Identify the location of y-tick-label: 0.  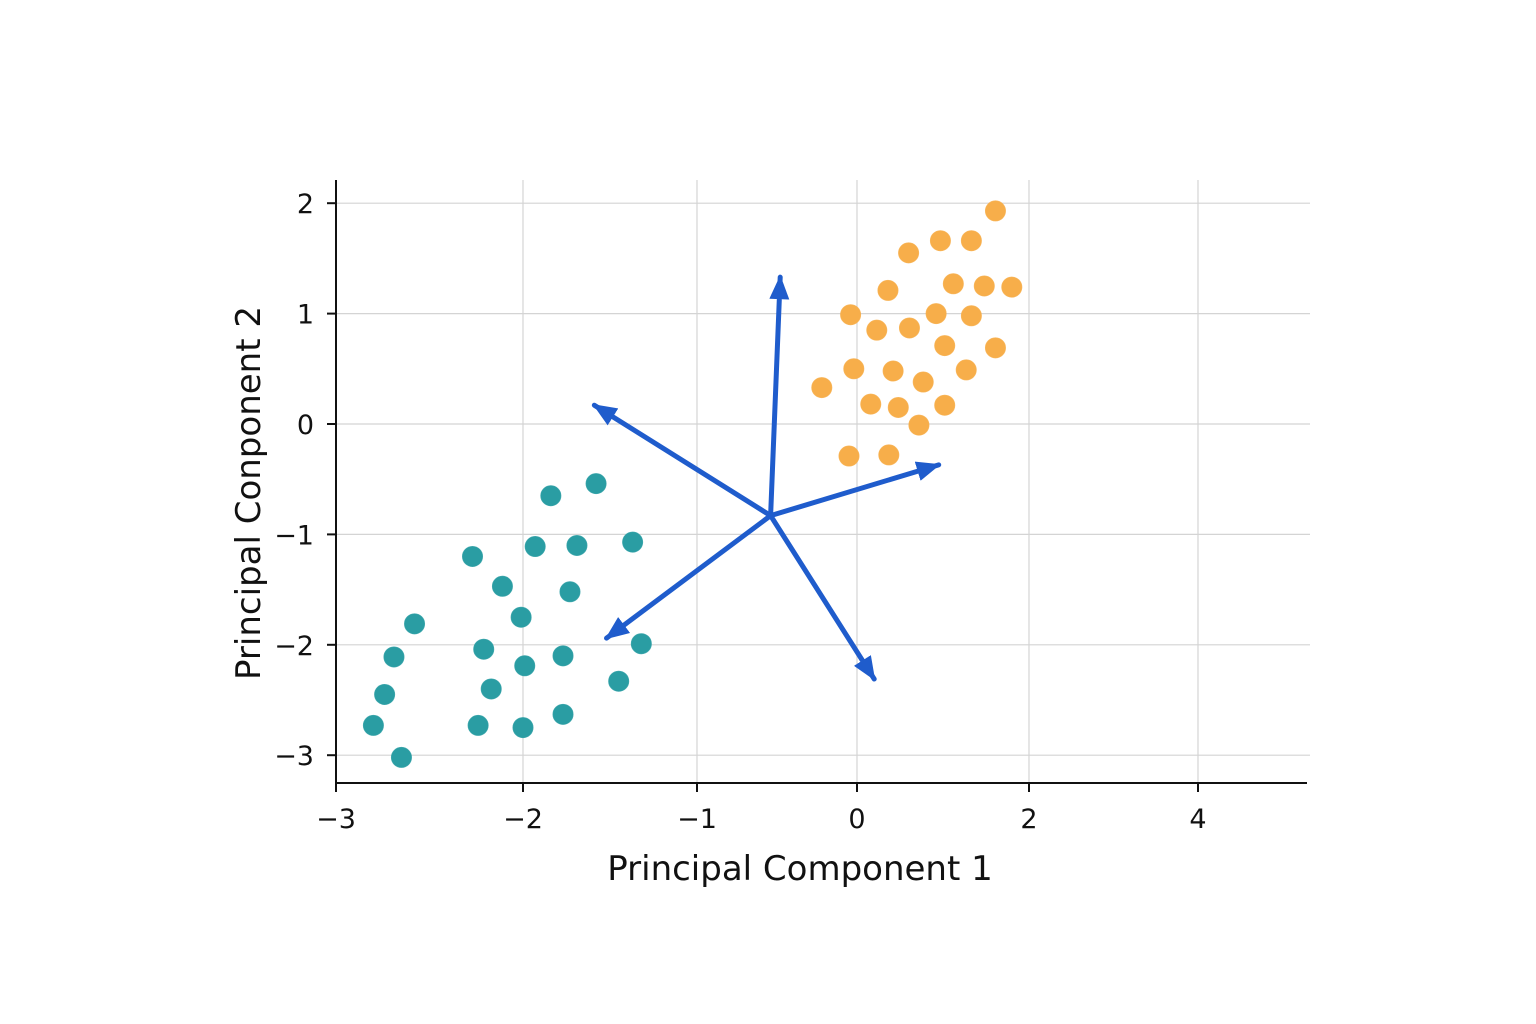
(305, 425).